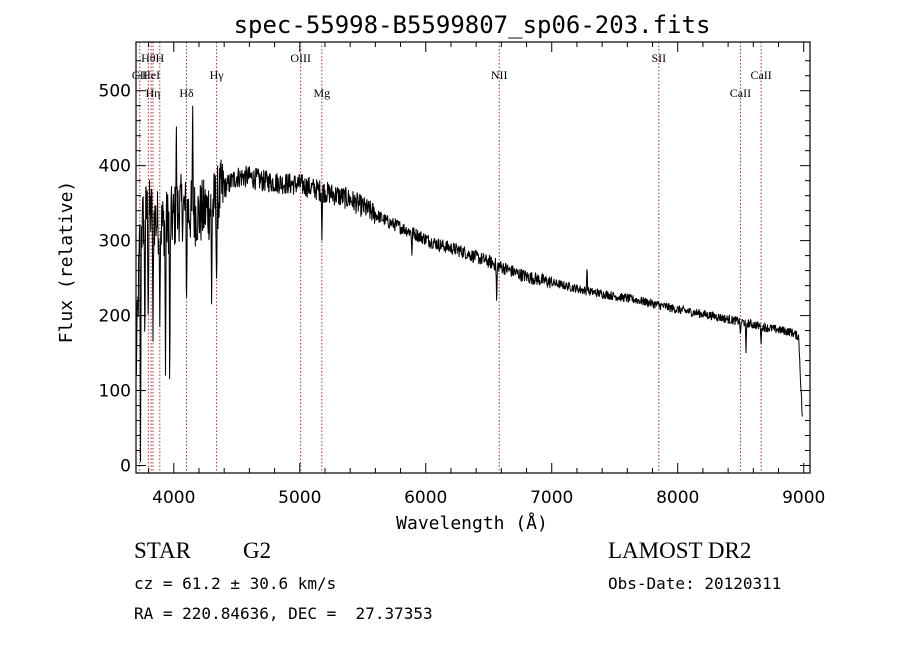  What do you see at coordinates (115, 92) in the screenshot?
I see `y-tick-label: 500` at bounding box center [115, 92].